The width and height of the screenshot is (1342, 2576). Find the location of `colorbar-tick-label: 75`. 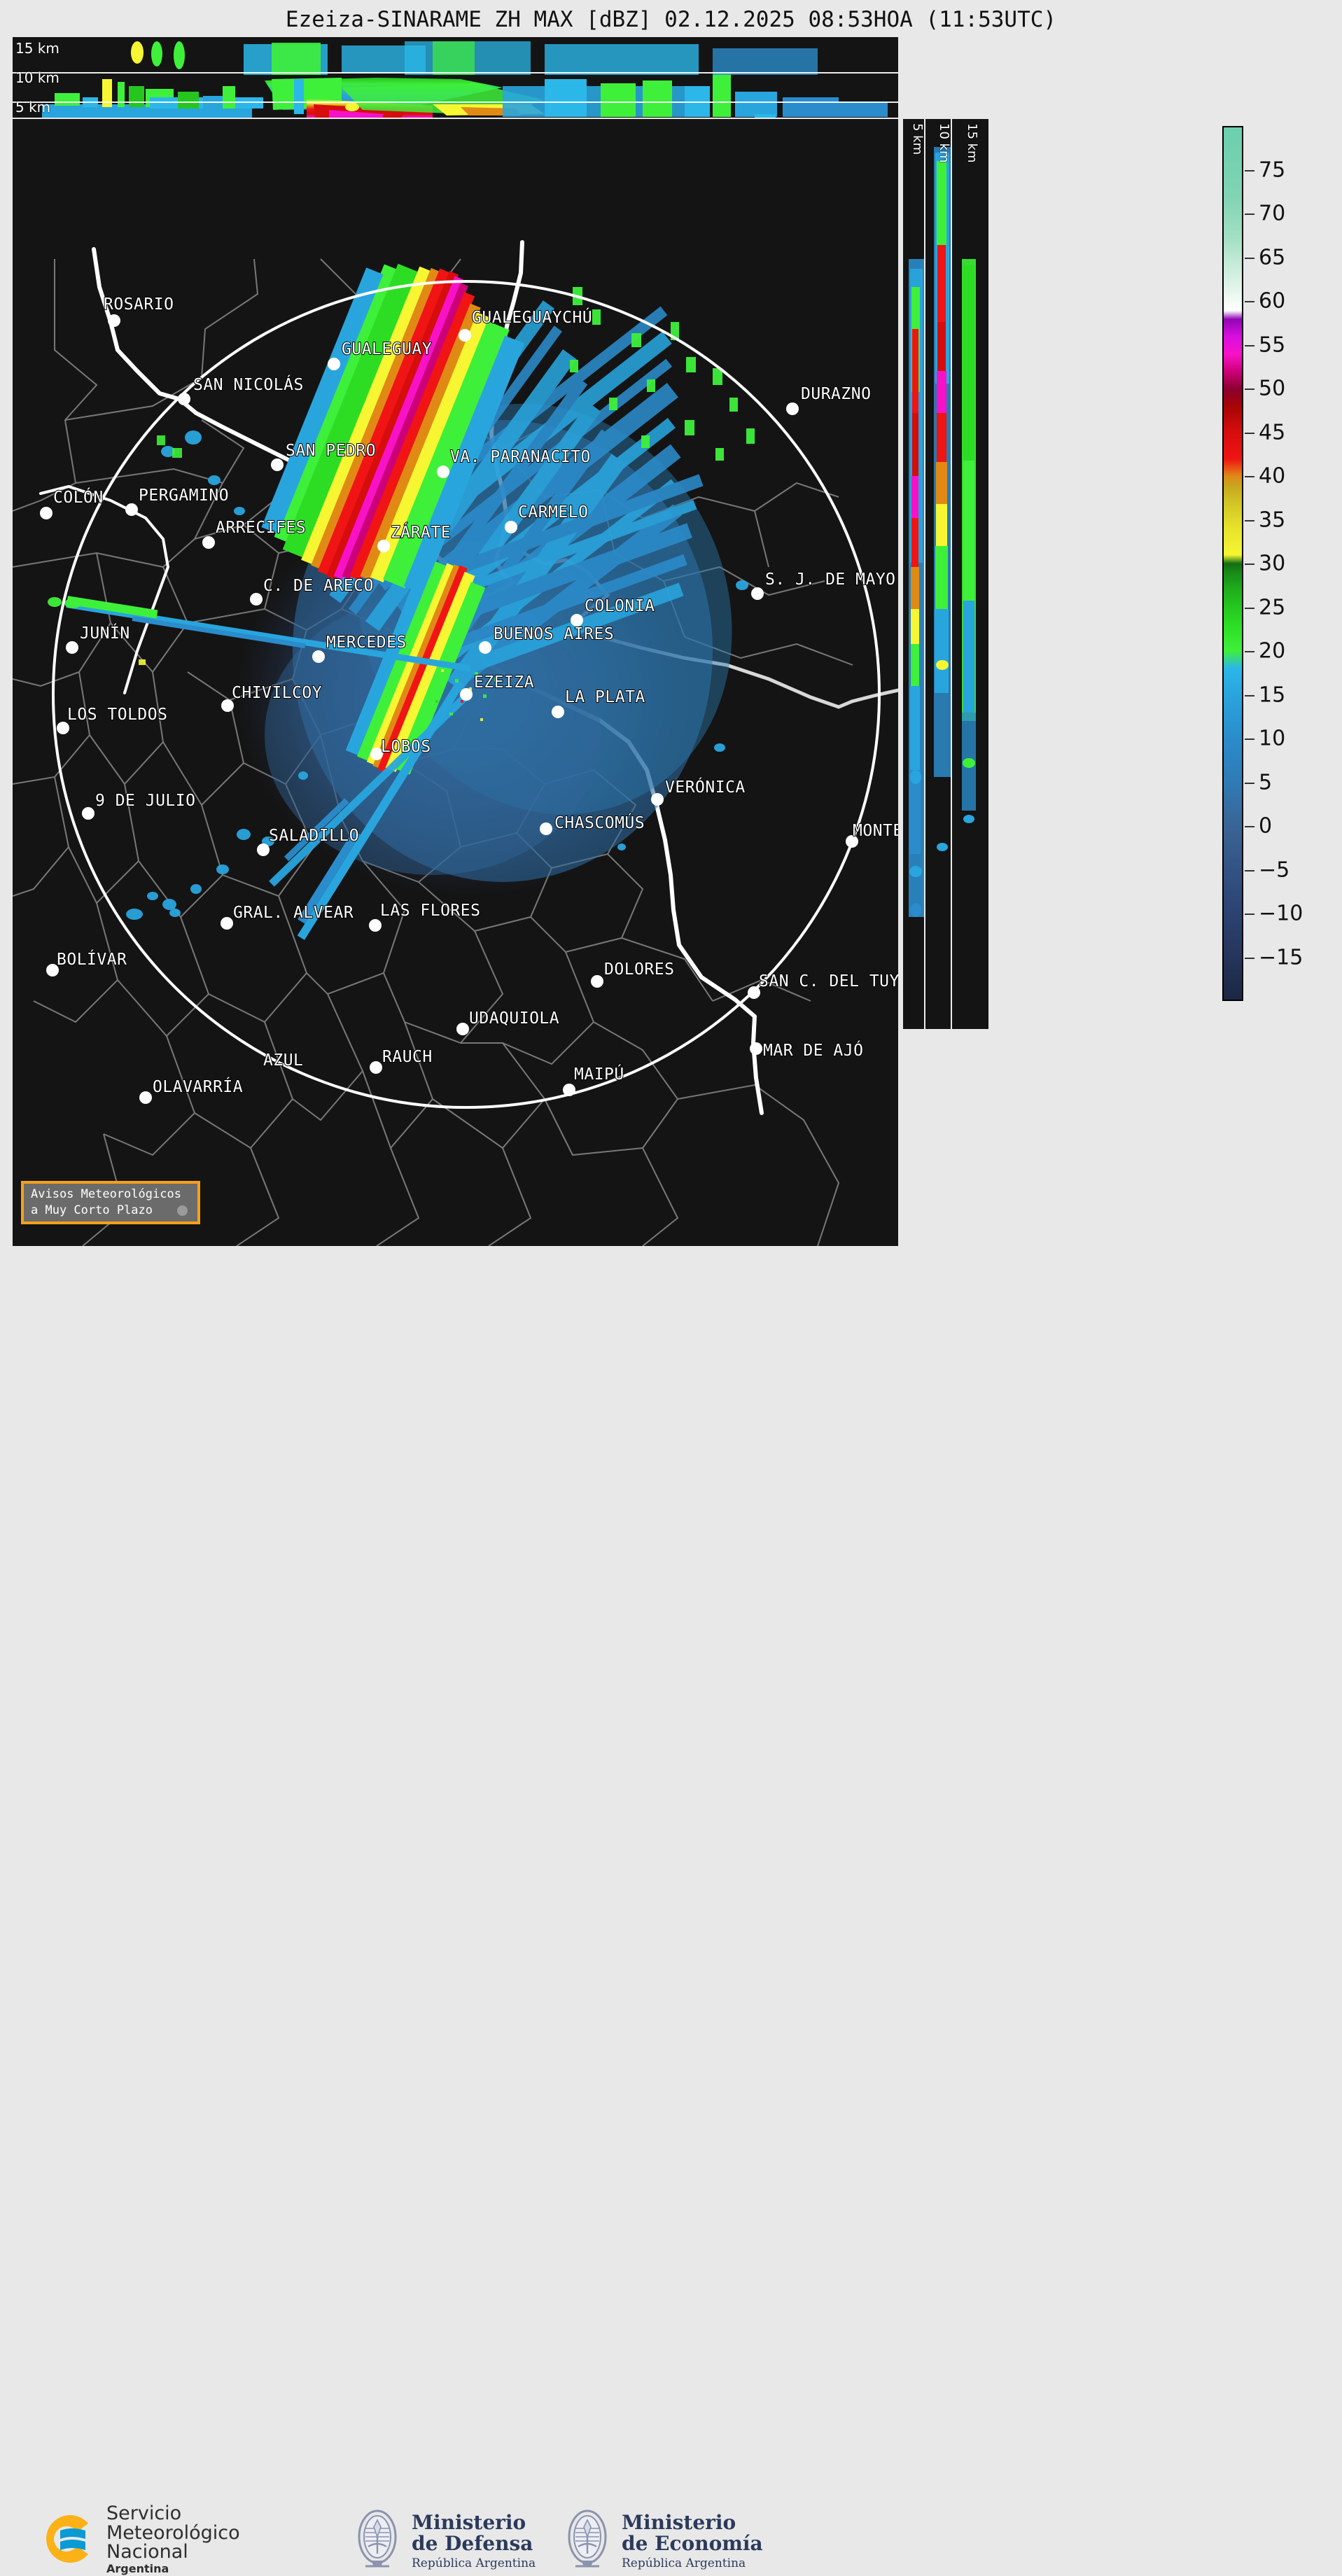

colorbar-tick-label: 75 is located at coordinates (1273, 170).